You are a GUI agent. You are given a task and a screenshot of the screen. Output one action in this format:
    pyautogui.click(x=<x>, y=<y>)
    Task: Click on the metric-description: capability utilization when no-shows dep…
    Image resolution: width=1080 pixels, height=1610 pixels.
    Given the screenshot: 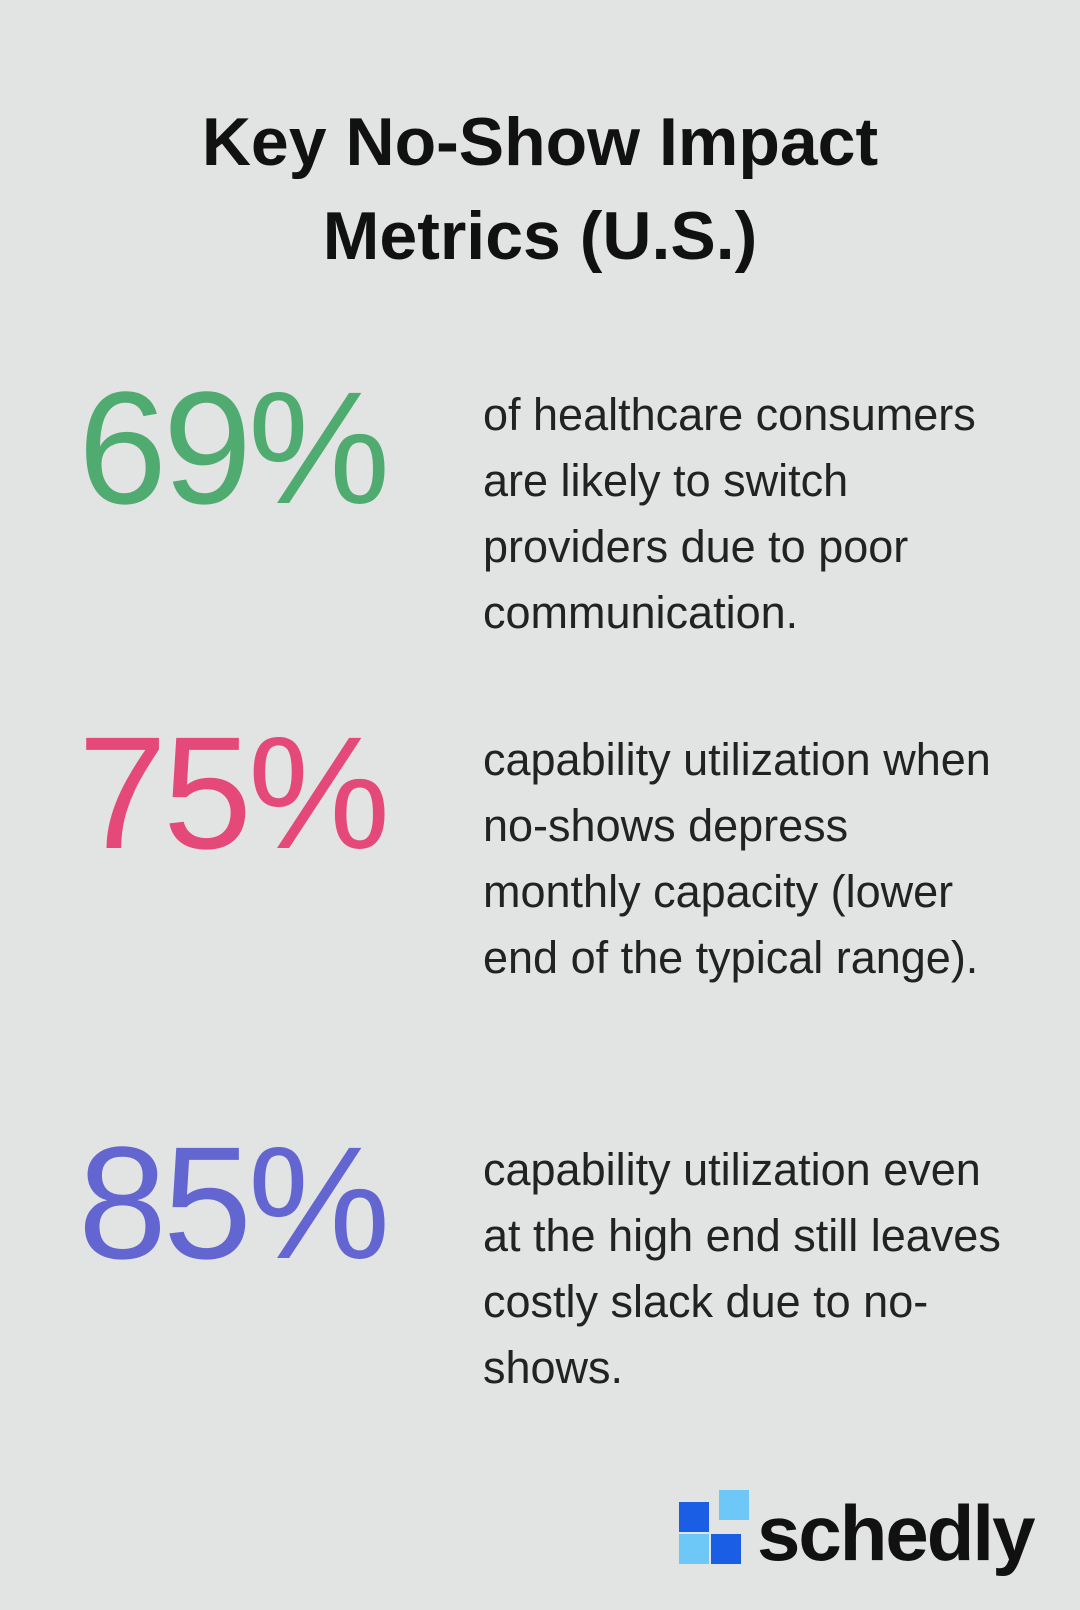 What is the action you would take?
    pyautogui.click(x=737, y=858)
    